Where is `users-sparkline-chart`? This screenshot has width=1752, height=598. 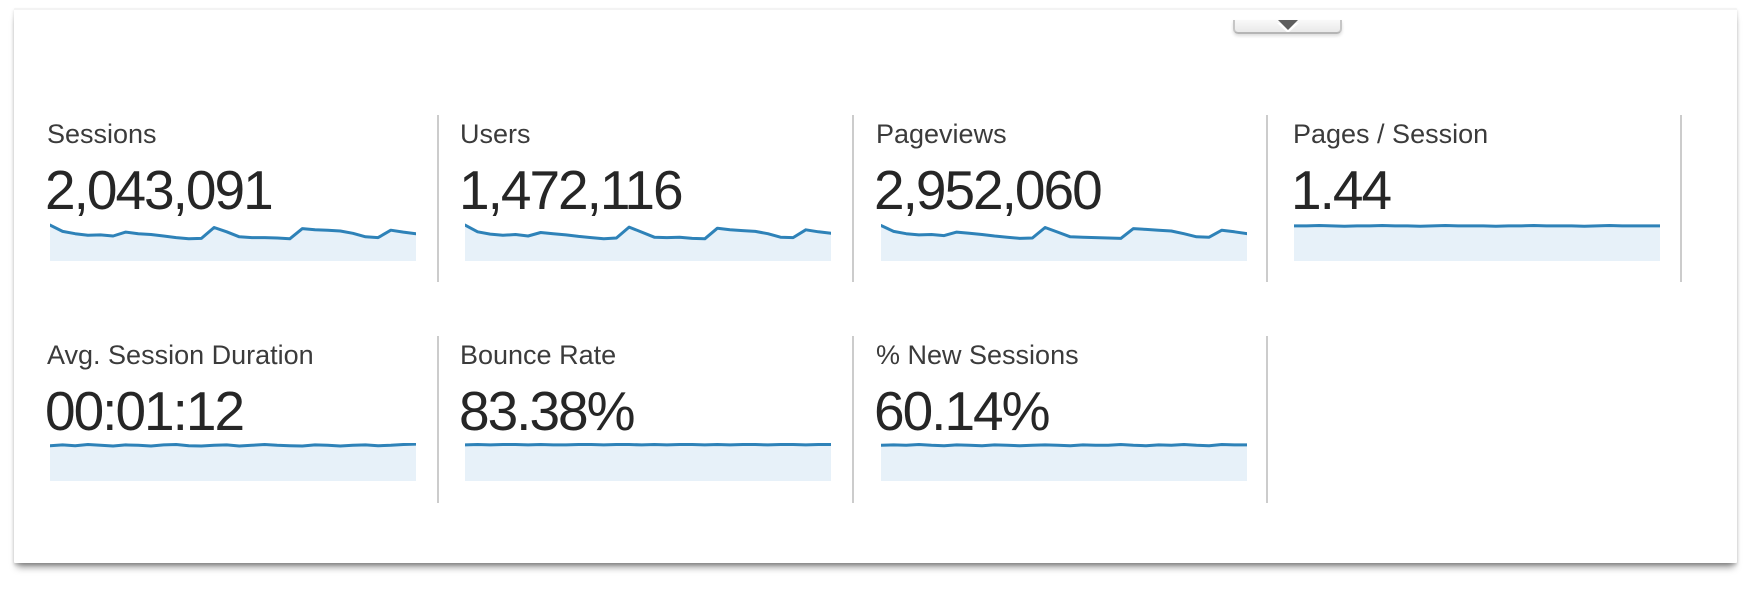 users-sparkline-chart is located at coordinates (648, 242).